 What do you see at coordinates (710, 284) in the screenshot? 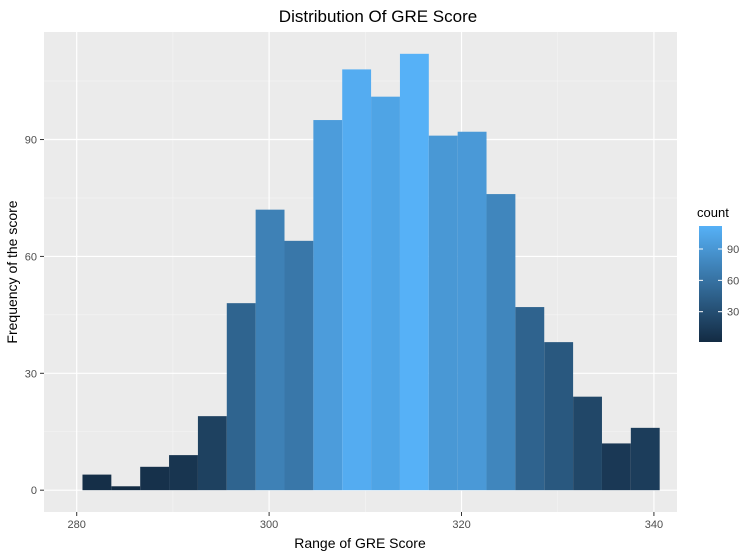
I see `legend-colorbar` at bounding box center [710, 284].